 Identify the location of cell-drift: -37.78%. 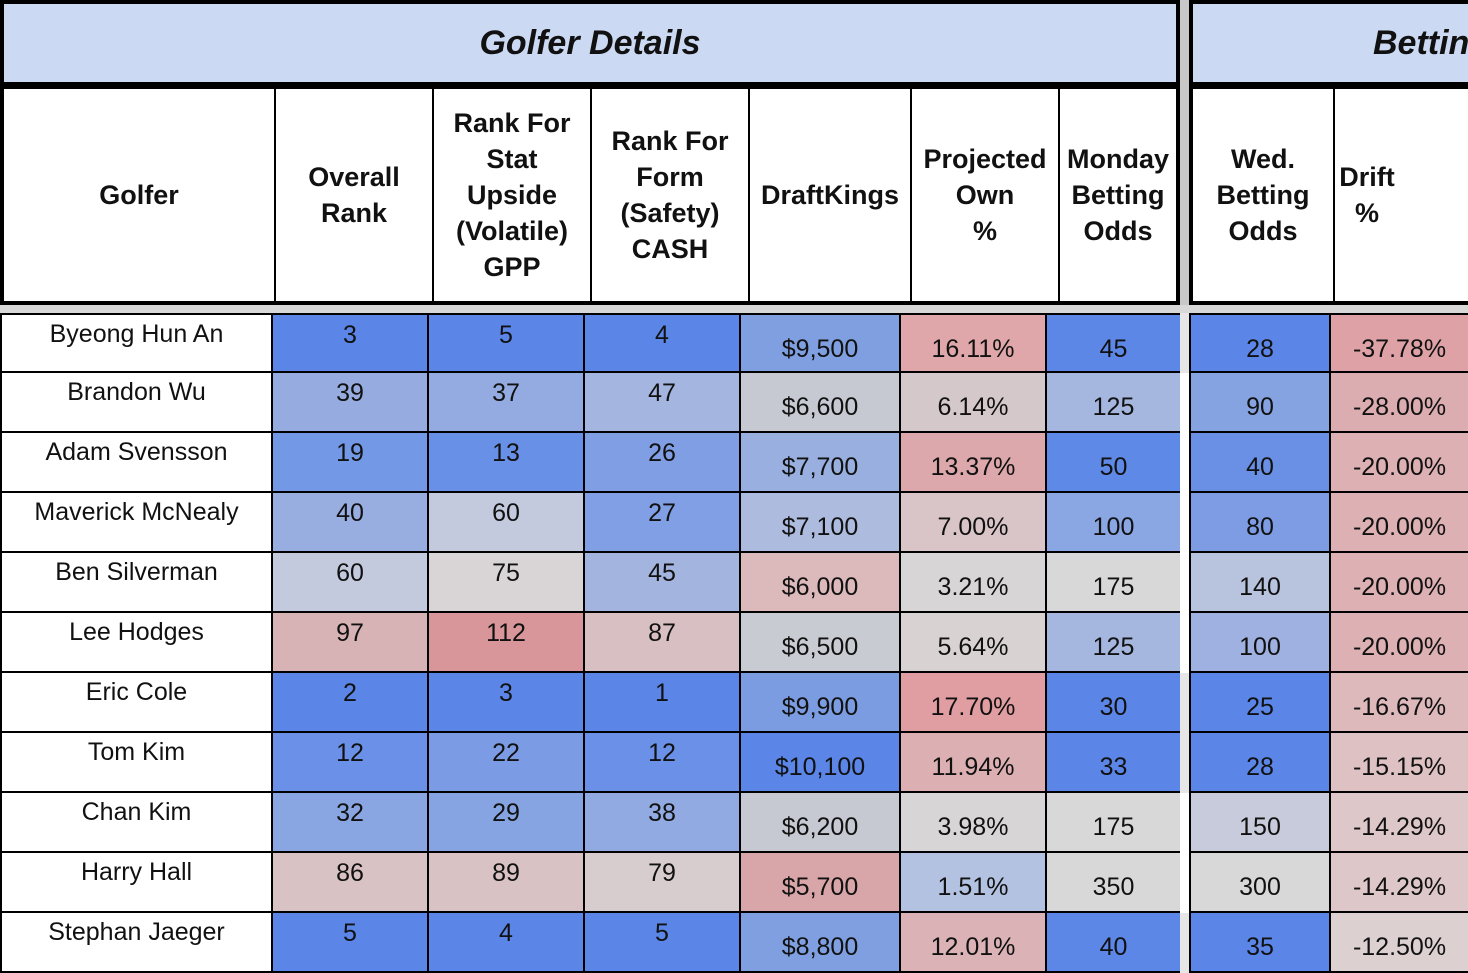
(1399, 343).